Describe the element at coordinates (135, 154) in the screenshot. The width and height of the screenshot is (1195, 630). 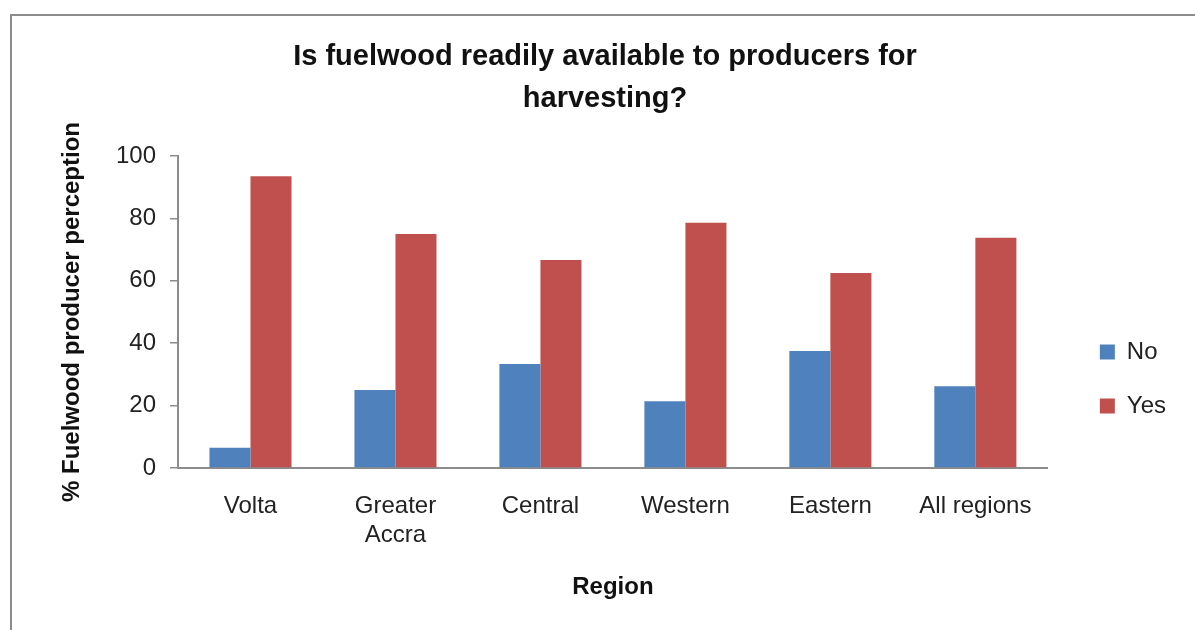
I see `y-tick-label: 100` at that location.